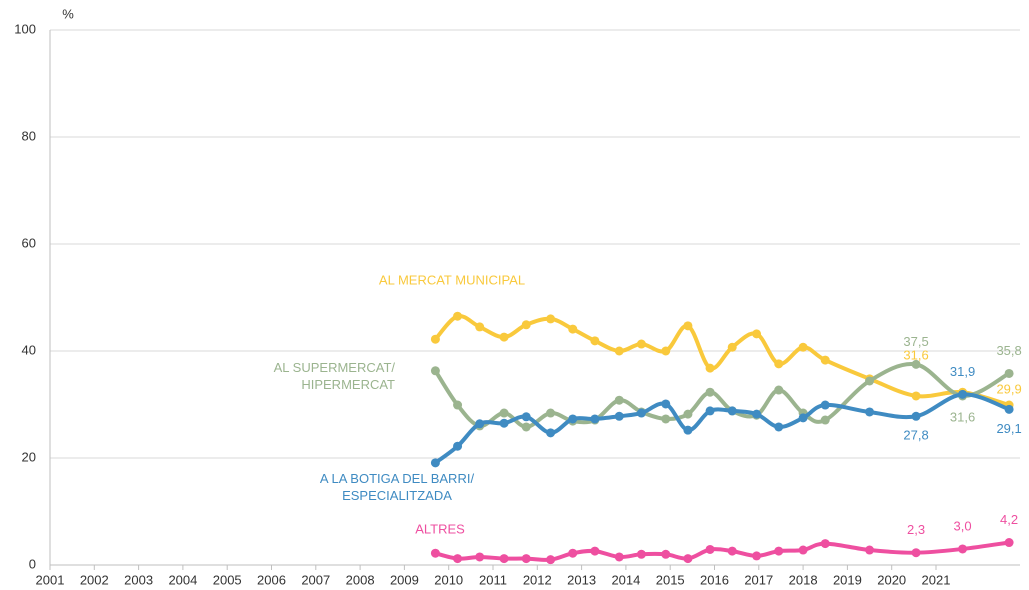  I want to click on series-label: ALTRES, so click(440, 528).